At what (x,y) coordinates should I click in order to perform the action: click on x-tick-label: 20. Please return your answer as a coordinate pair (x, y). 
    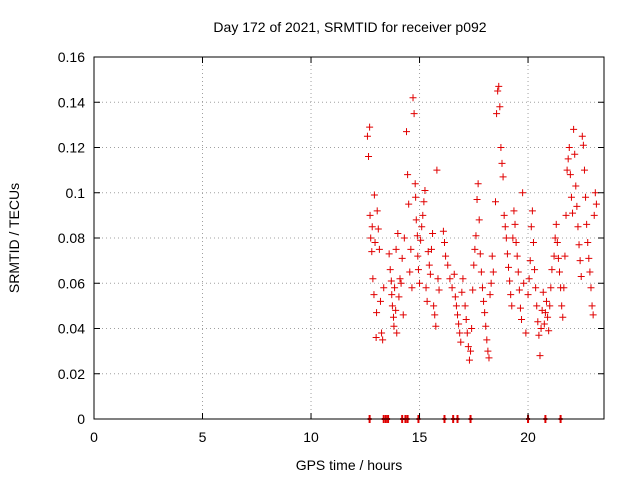
    Looking at the image, I should click on (528, 437).